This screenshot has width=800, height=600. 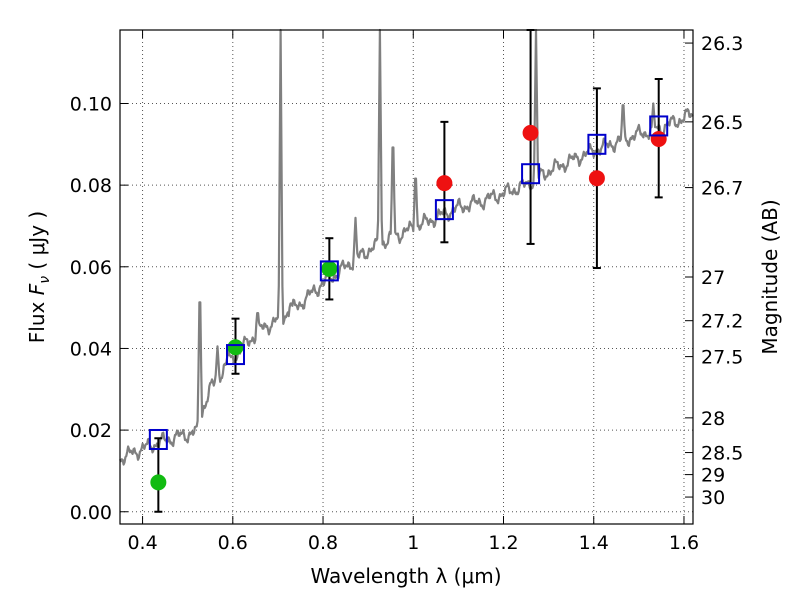 I want to click on y-tick-label: 0.00, so click(x=91, y=513).